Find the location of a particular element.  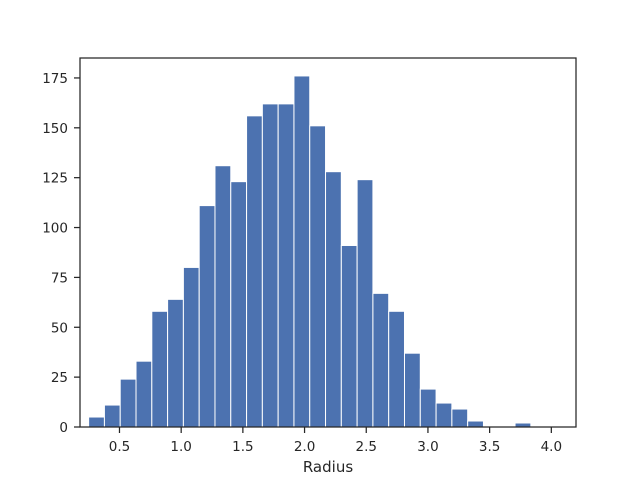

x-axis-ticks: 0.5 1.0 1.5 2.0 2.5 3.0 3.5 4.0 is located at coordinates (335, 441).